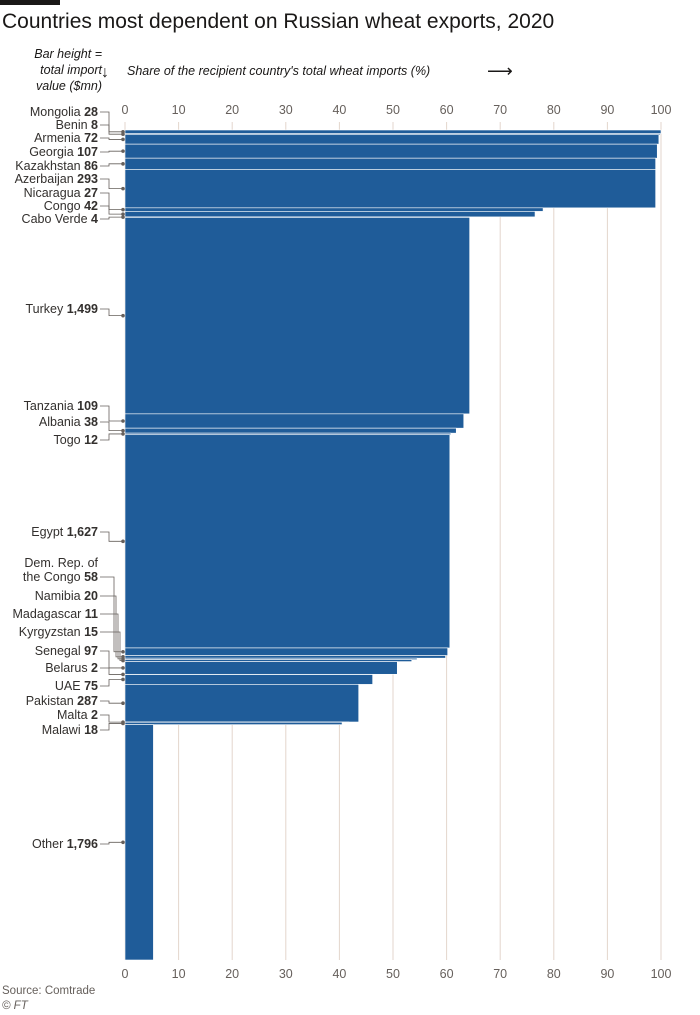 The width and height of the screenshot is (700, 1015). Describe the element at coordinates (65, 844) in the screenshot. I see `country-label: Other 1,796` at that location.